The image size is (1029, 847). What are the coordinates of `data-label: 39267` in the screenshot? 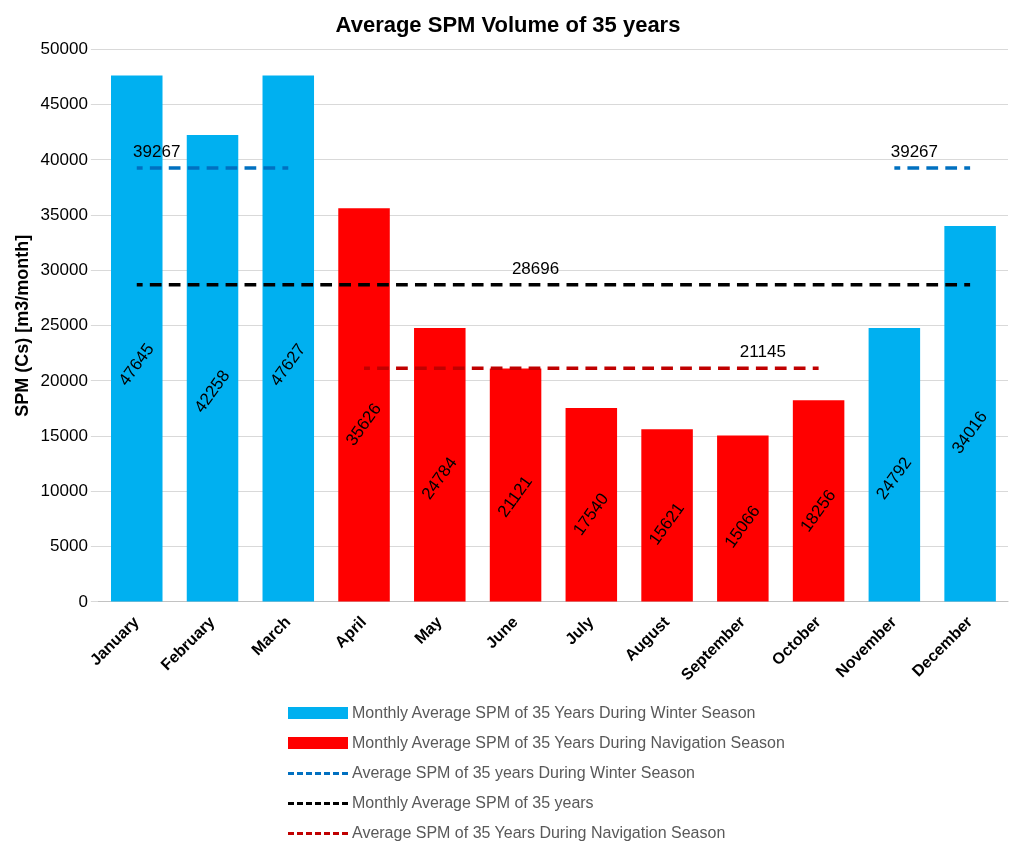 It's located at (914, 152).